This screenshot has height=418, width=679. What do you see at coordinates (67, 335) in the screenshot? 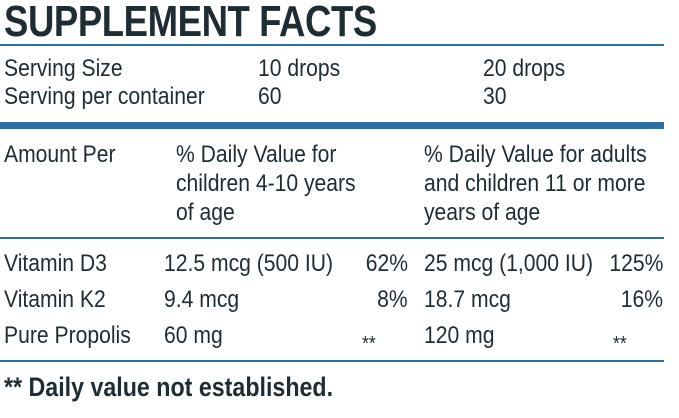
I see `nutrient-name: Pure Propolis` at bounding box center [67, 335].